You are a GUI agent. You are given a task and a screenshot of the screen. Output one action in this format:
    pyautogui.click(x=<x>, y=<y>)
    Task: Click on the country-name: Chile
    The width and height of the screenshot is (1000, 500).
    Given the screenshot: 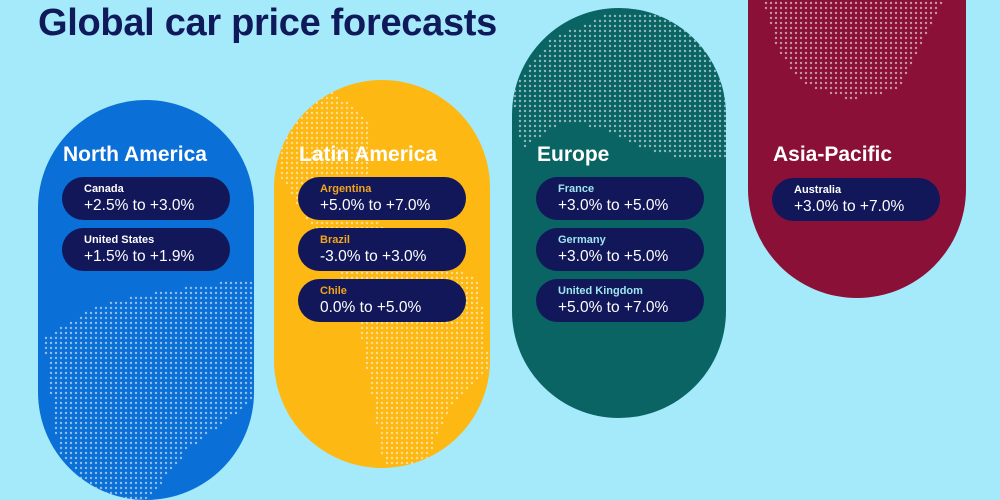 What is the action you would take?
    pyautogui.click(x=333, y=291)
    